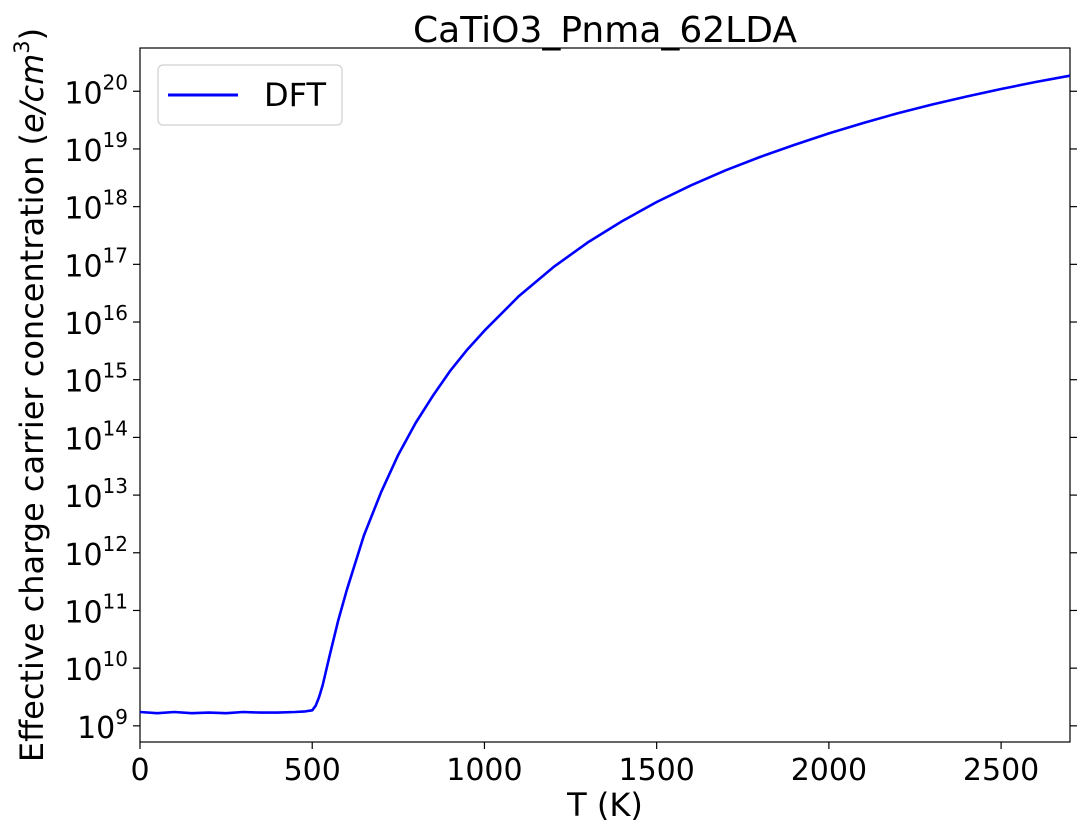 Image resolution: width=1083 pixels, height=833 pixels. I want to click on y-tick-power: 11, so click(115, 601).